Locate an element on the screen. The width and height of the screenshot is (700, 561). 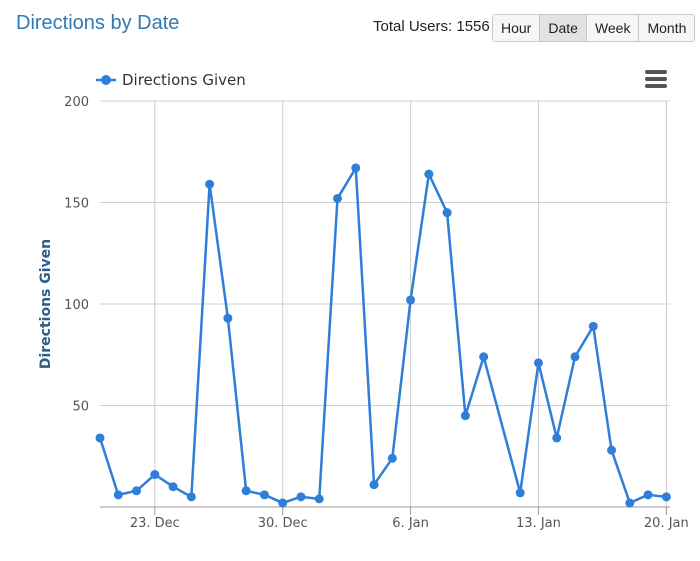
x-tick-label: 13. Jan is located at coordinates (538, 523).